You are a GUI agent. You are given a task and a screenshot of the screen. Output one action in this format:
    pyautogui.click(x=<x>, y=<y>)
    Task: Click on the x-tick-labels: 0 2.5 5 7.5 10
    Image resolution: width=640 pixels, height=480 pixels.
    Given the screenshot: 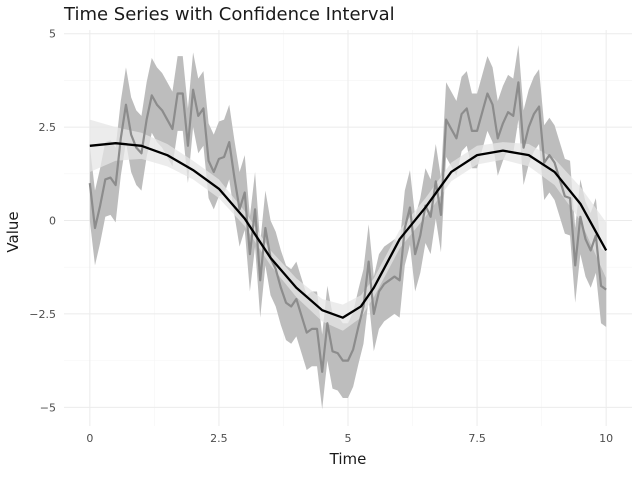 What is the action you would take?
    pyautogui.click(x=349, y=438)
    